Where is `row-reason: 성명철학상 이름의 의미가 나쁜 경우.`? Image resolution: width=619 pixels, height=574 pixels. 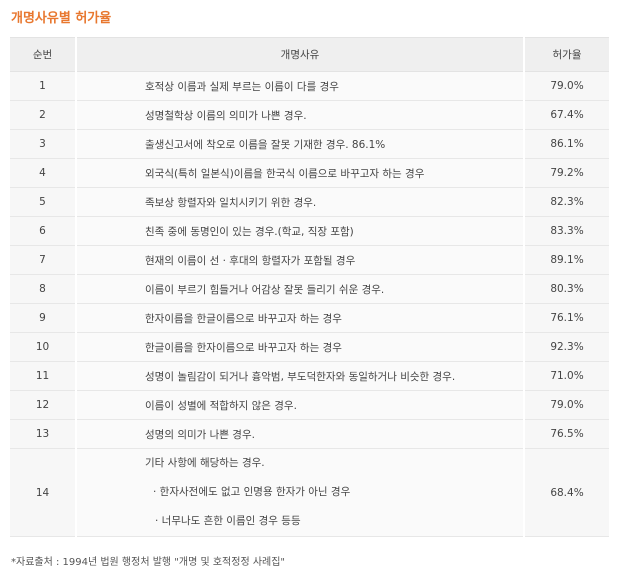
row-reason: 성명철학상 이름의 의미가 나쁜 경우. is located at coordinates (299, 115).